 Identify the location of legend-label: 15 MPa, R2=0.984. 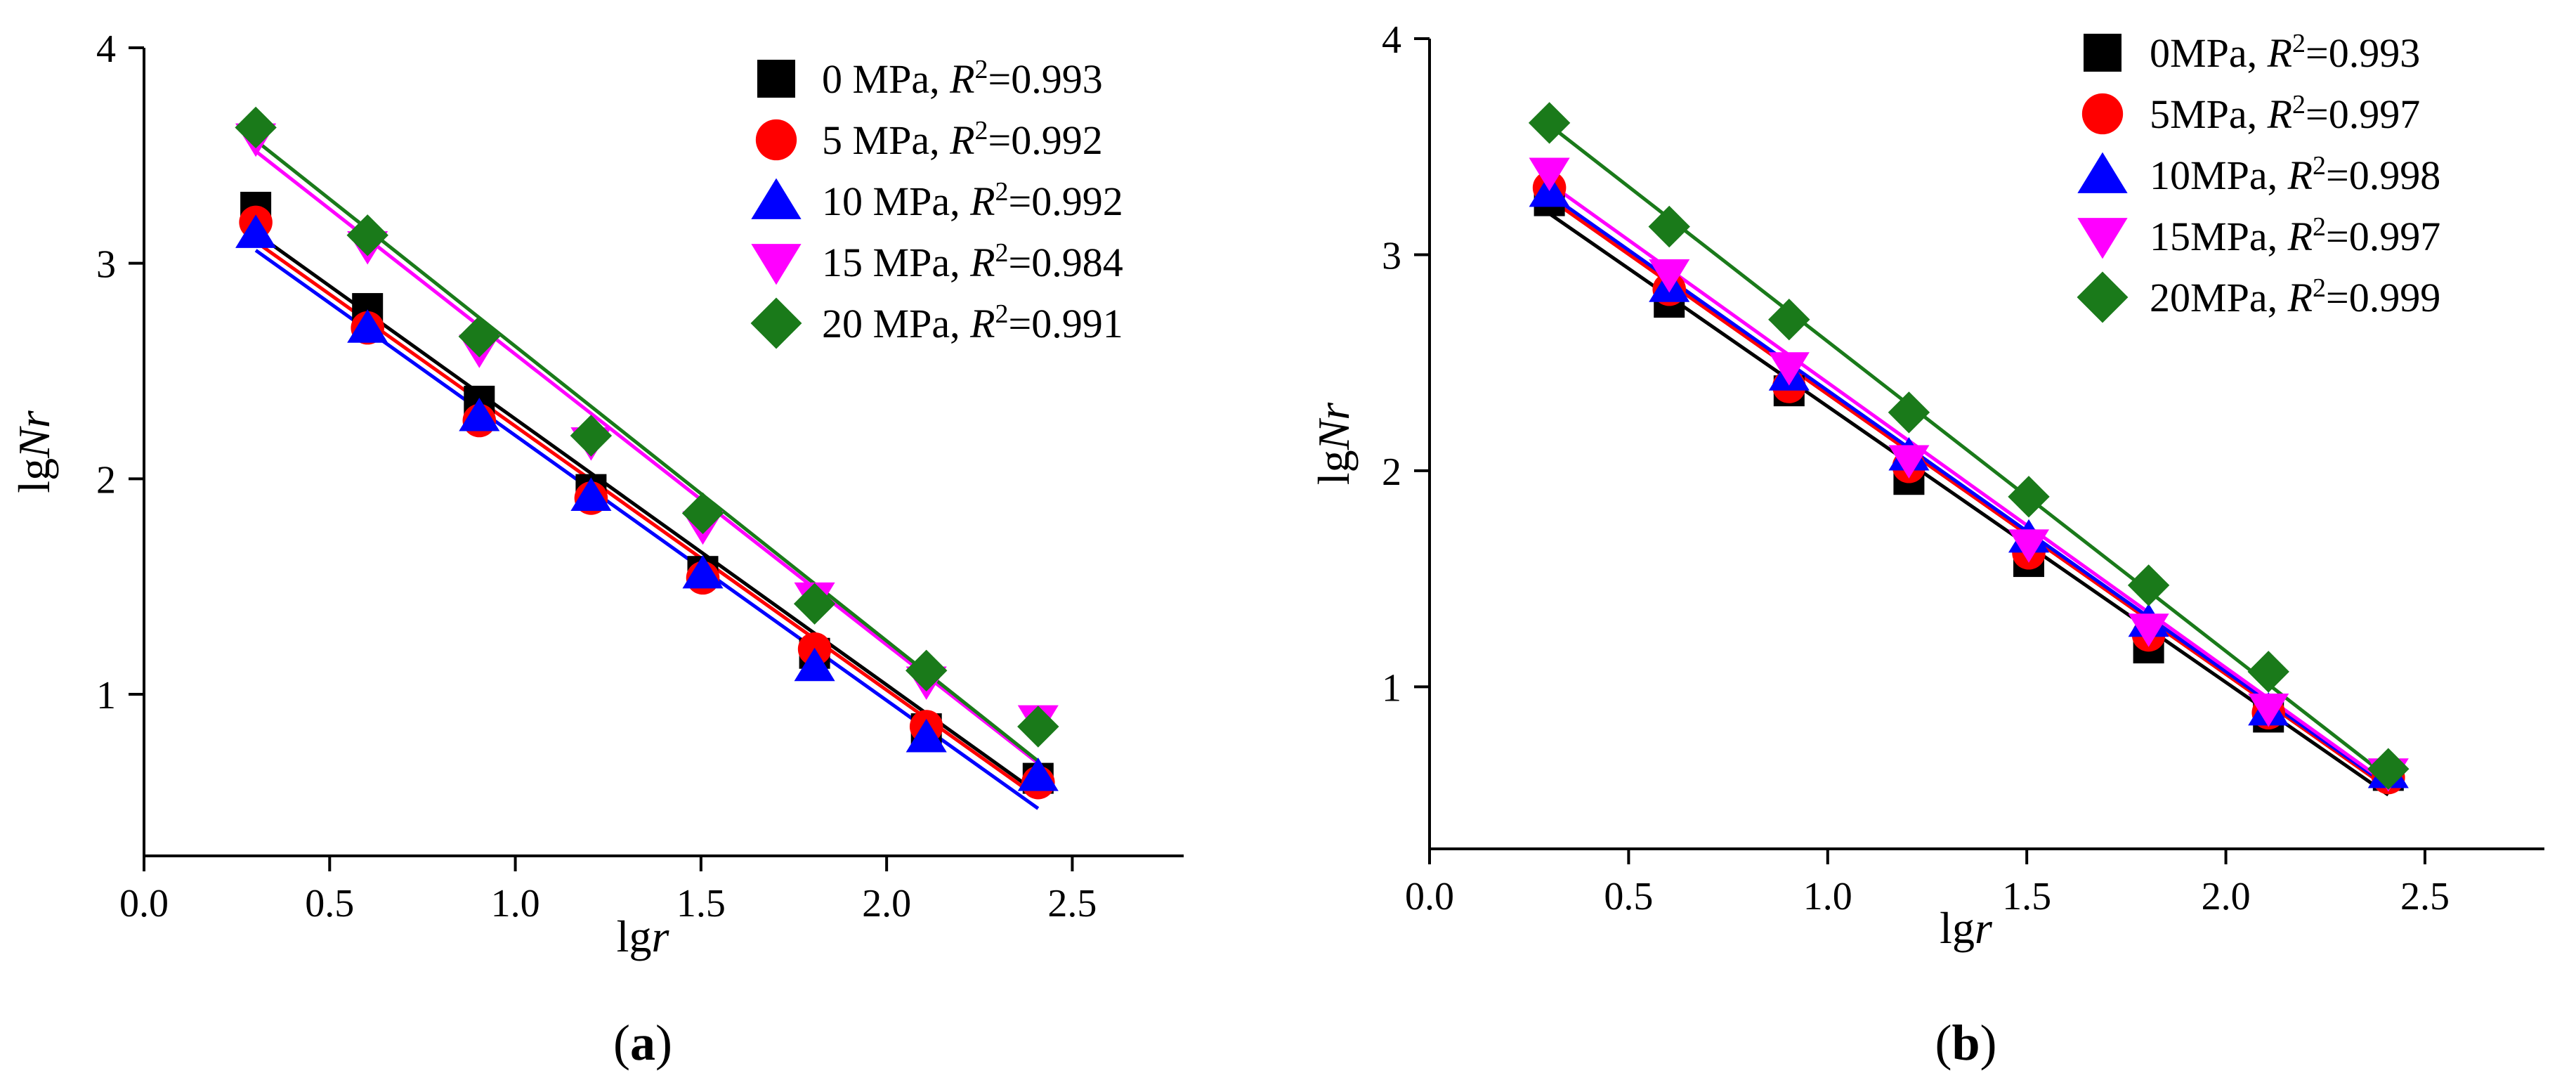
(972, 262).